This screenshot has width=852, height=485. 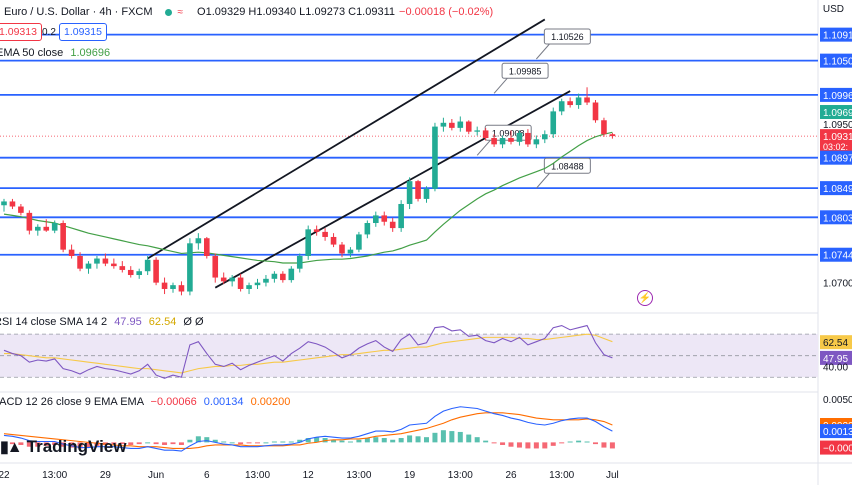 I want to click on time-tick-label: 26, so click(x=511, y=475).